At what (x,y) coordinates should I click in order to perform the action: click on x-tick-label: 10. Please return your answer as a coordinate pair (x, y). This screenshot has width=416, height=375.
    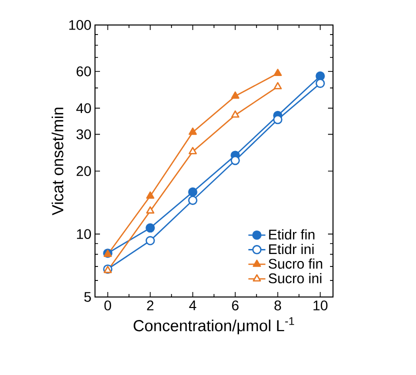
    Looking at the image, I should click on (321, 305).